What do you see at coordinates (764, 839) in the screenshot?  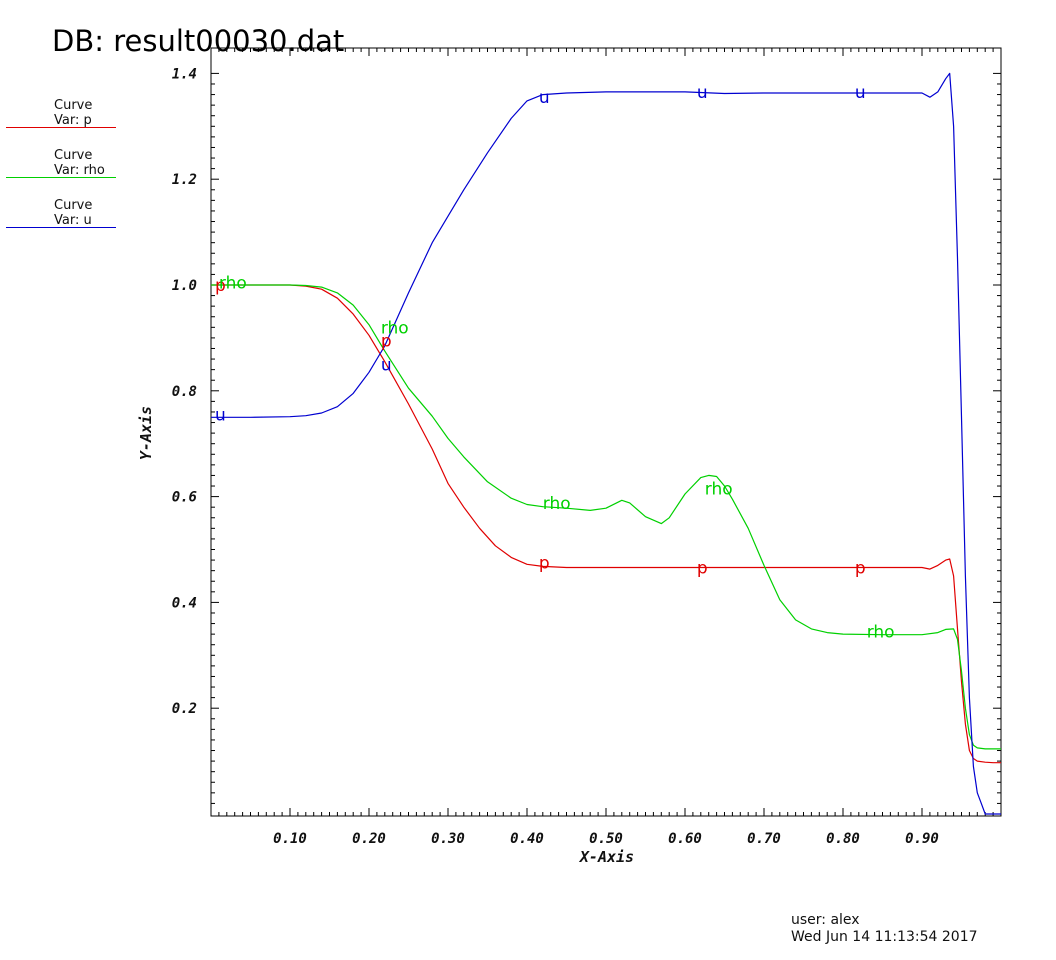 I see `x-tick-label: 0.70` at bounding box center [764, 839].